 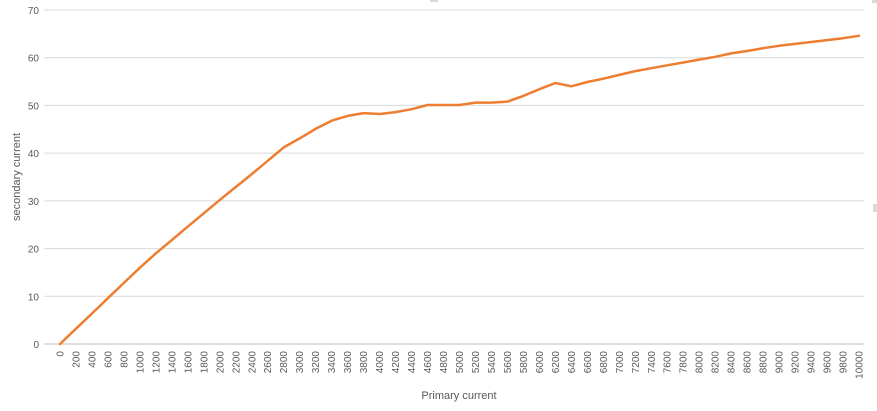 What do you see at coordinates (668, 362) in the screenshot?
I see `x-tick-label: 7600` at bounding box center [668, 362].